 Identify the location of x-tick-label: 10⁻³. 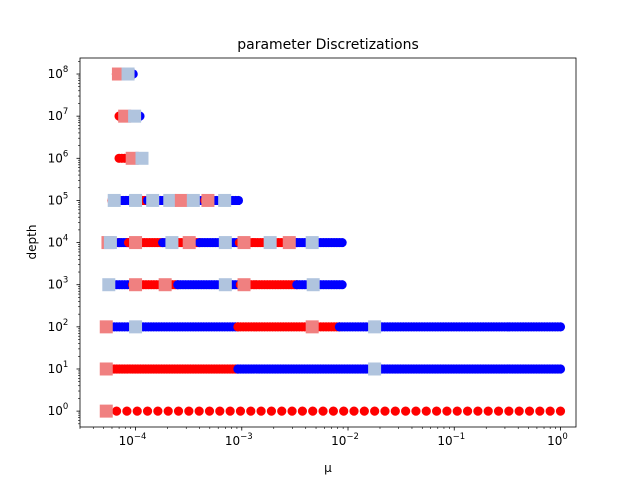
(239, 440).